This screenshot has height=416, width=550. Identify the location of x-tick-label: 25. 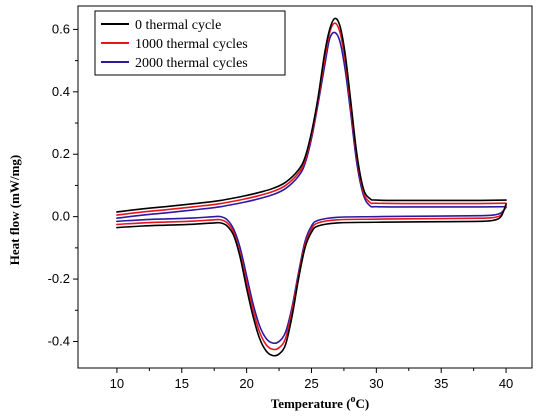
(311, 383).